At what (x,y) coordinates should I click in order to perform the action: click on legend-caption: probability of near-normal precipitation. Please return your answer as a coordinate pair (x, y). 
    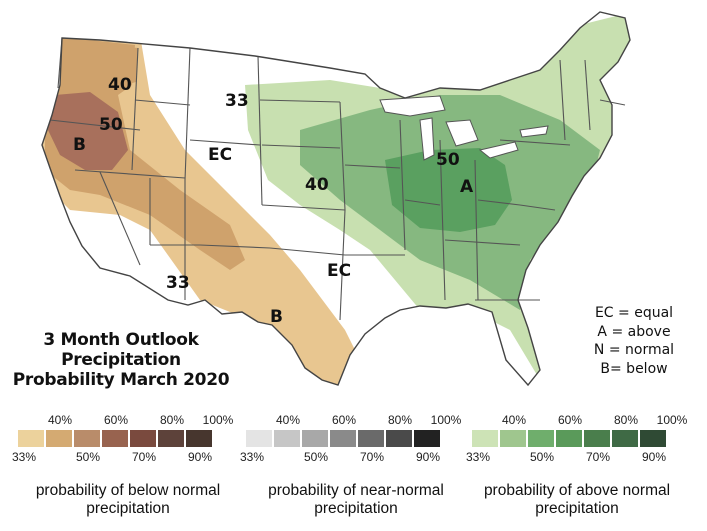
    Looking at the image, I should click on (356, 500).